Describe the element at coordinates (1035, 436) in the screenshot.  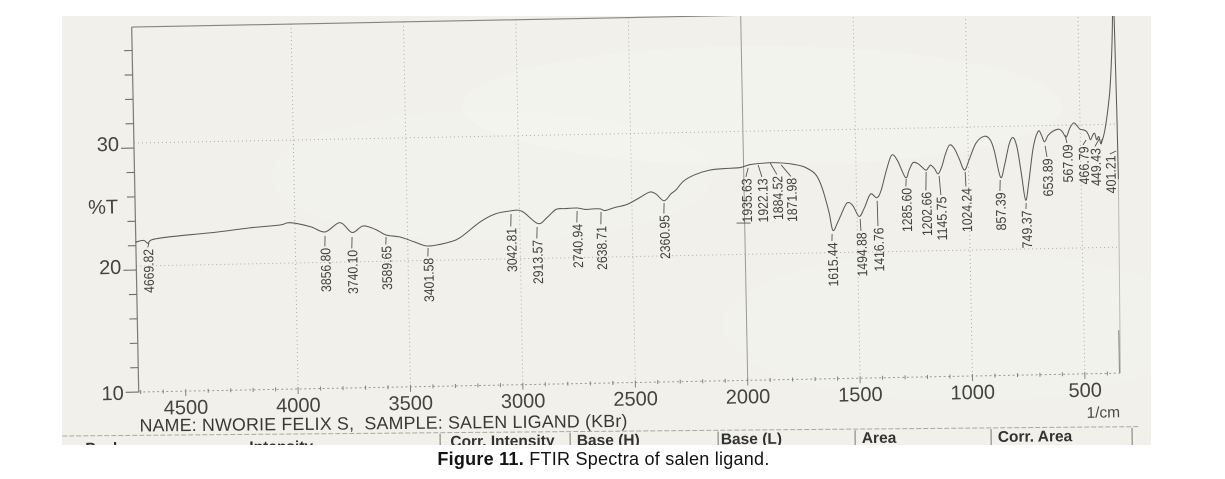
I see `svg-text: Corr. Area` at that location.